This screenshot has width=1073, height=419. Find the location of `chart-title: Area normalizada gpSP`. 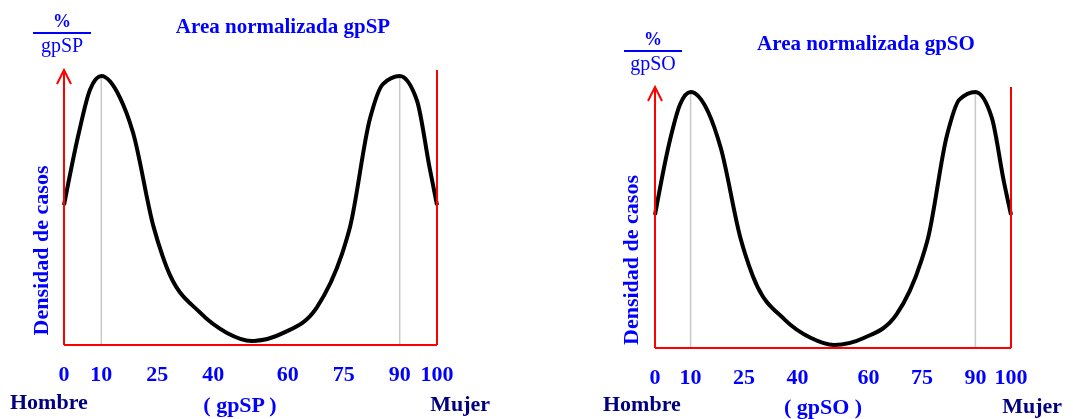

chart-title: Area normalizada gpSP is located at coordinates (283, 26).